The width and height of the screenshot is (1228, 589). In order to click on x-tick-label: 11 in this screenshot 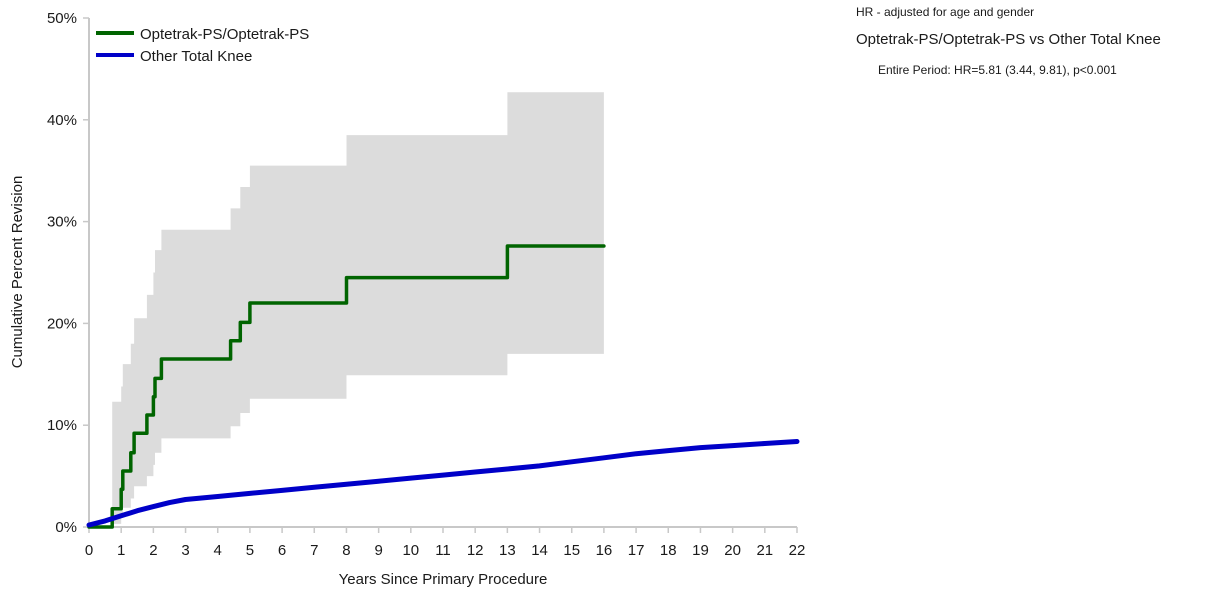, I will do `click(443, 550)`.